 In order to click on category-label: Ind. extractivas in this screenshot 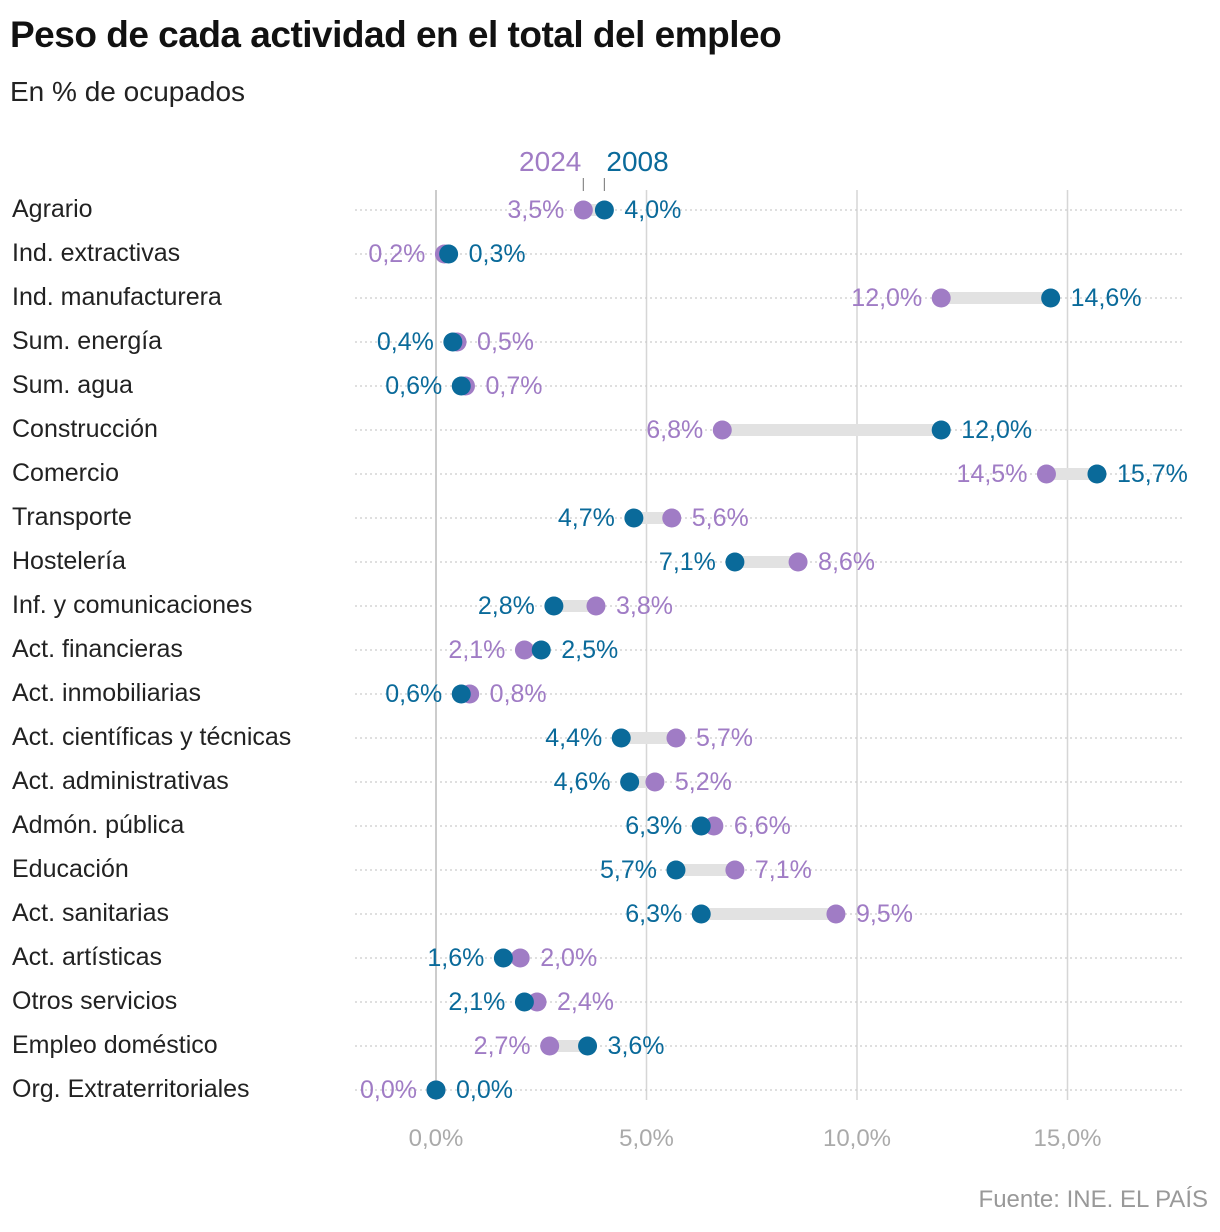, I will do `click(96, 253)`.